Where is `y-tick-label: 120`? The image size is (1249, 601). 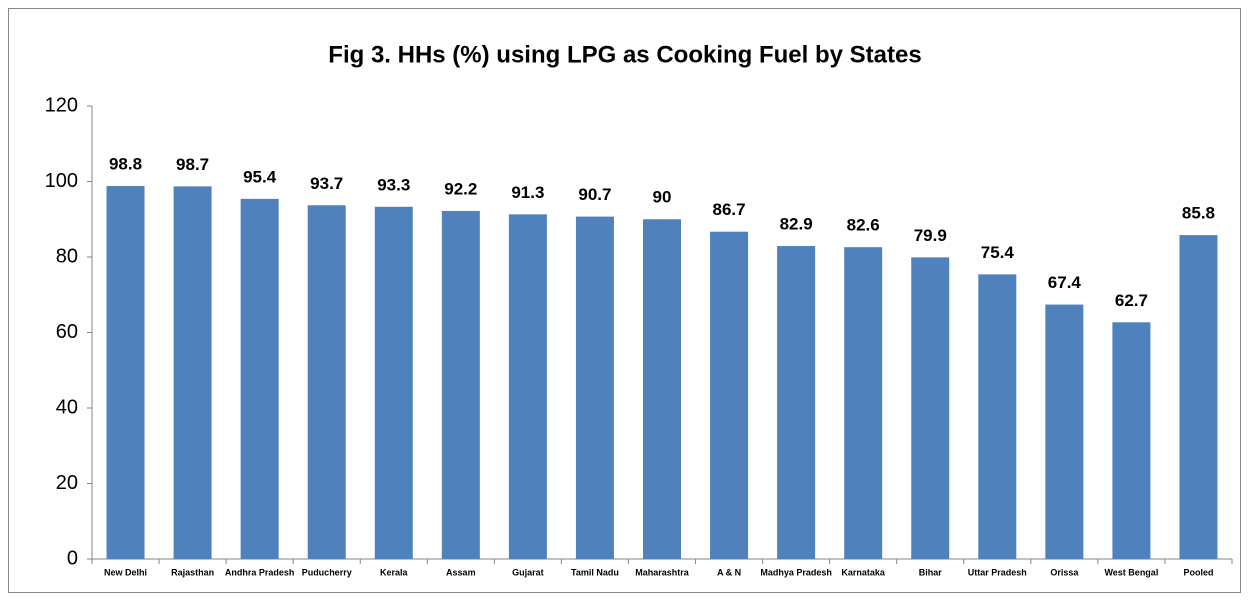 y-tick-label: 120 is located at coordinates (61, 105).